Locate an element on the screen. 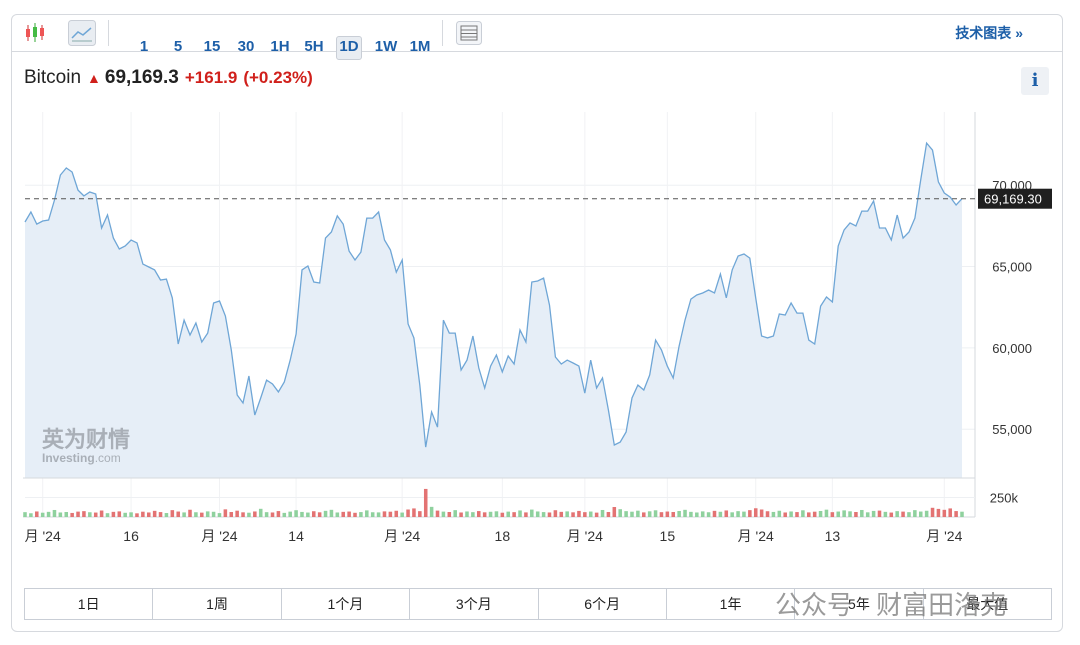 The height and width of the screenshot is (645, 1080). range-button: 1年 is located at coordinates (731, 604).